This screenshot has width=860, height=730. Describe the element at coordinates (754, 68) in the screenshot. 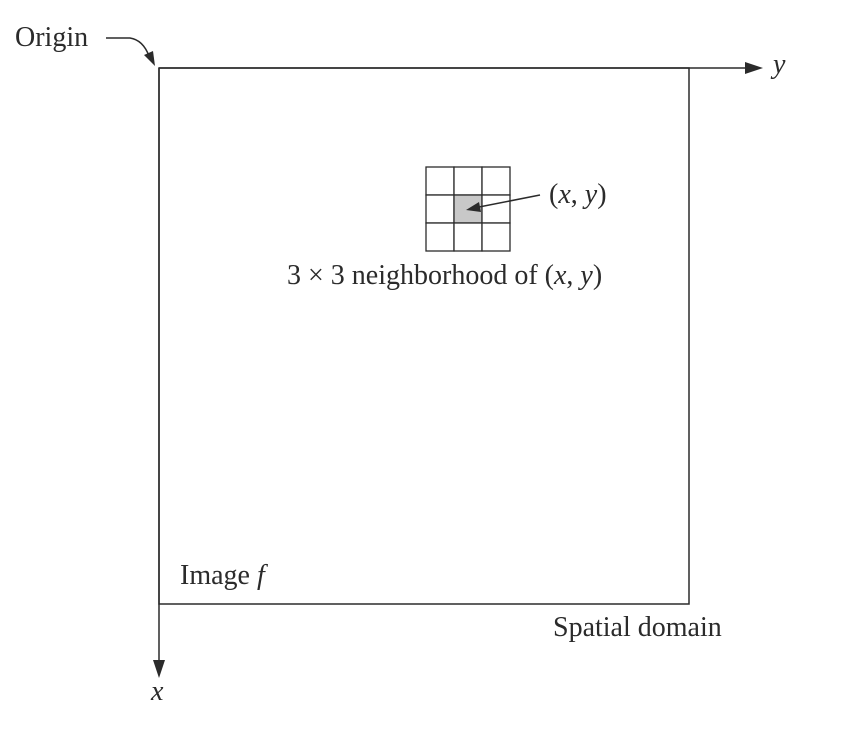

I see `y-axis-arrowhead` at that location.